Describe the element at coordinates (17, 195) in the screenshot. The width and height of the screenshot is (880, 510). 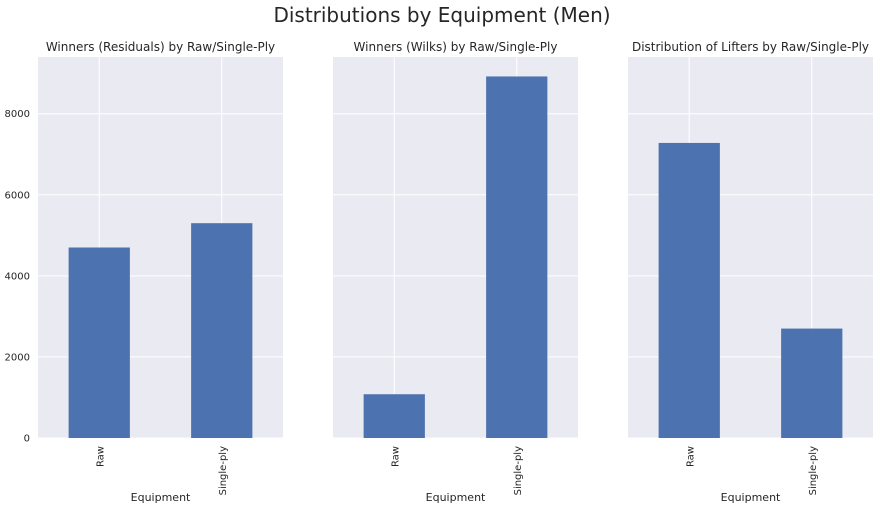
I see `y-tick-label: 6000` at that location.